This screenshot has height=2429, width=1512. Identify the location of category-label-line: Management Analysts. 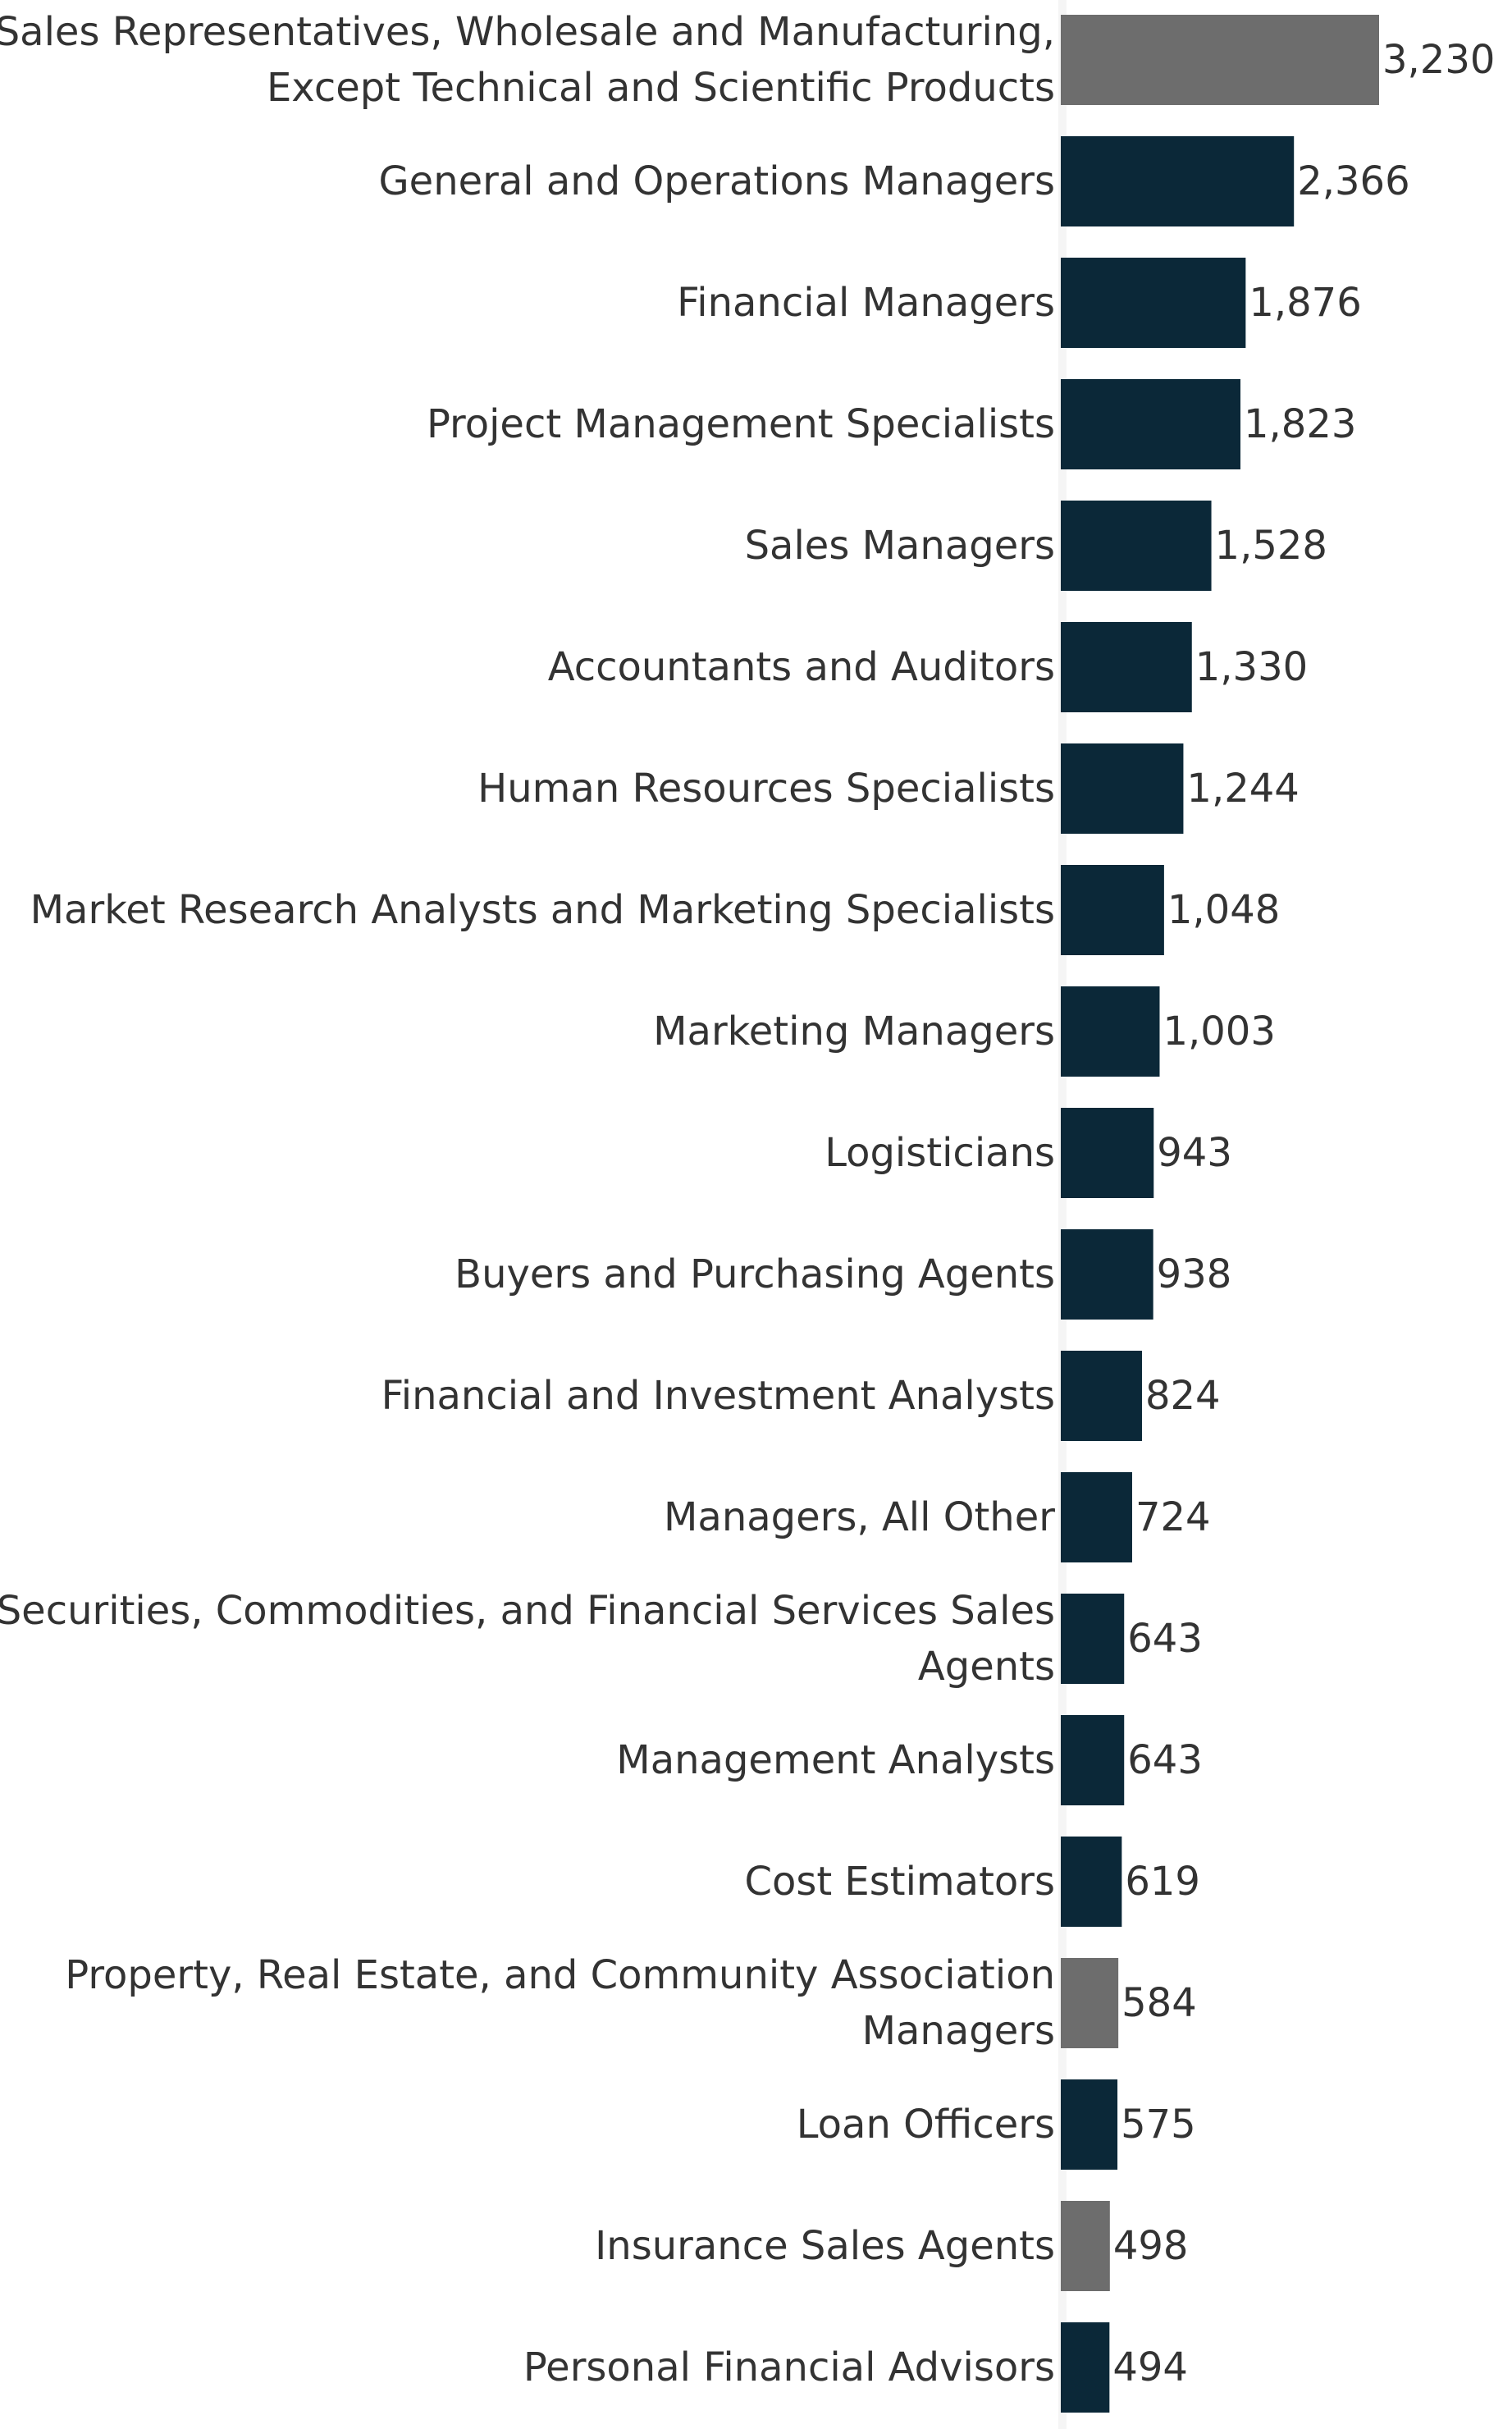
(835, 1760).